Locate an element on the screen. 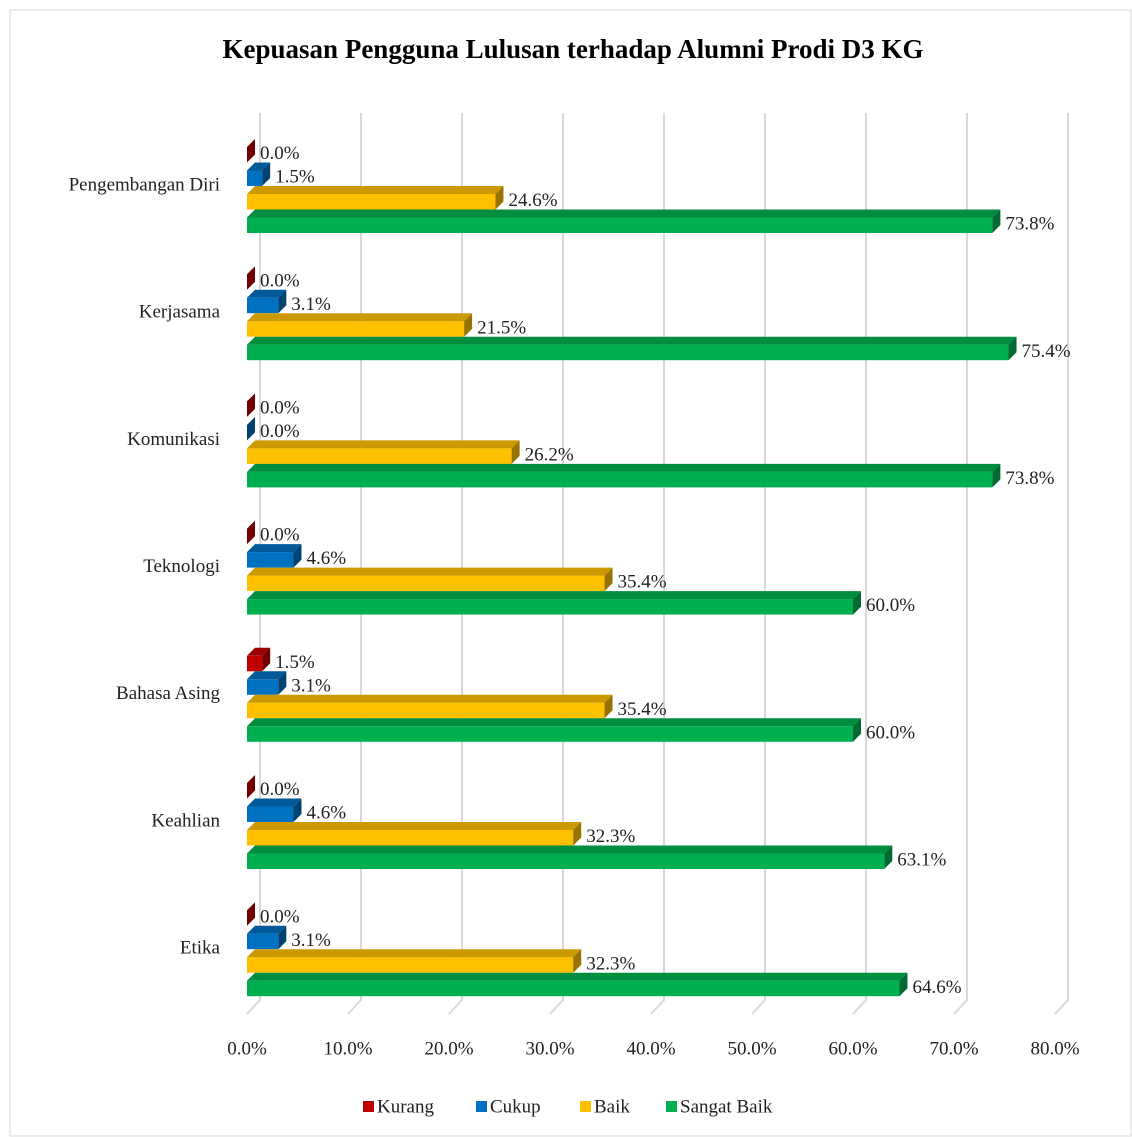 The width and height of the screenshot is (1132, 1137). category-label: Kerjasama is located at coordinates (180, 312).